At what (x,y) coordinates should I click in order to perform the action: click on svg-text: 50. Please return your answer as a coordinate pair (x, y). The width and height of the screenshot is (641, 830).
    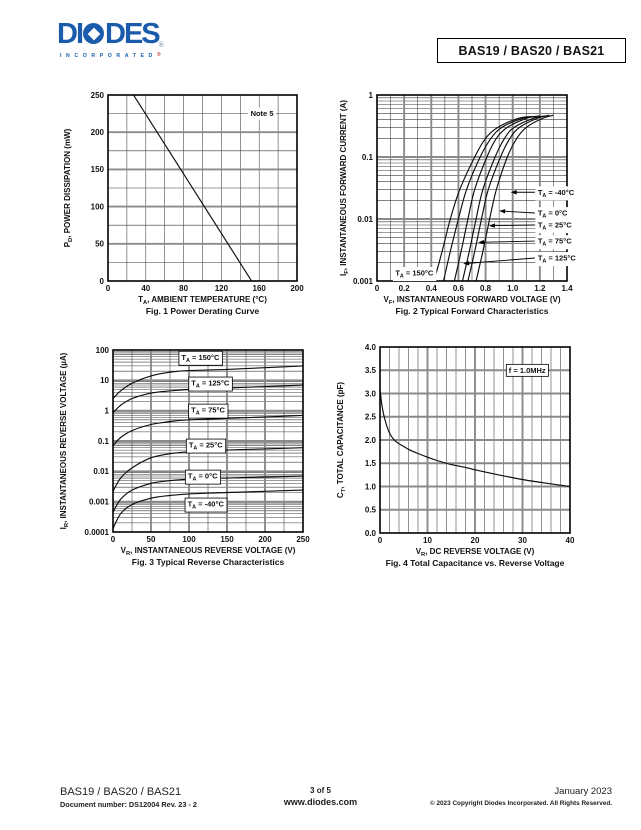
    Looking at the image, I should click on (99, 244).